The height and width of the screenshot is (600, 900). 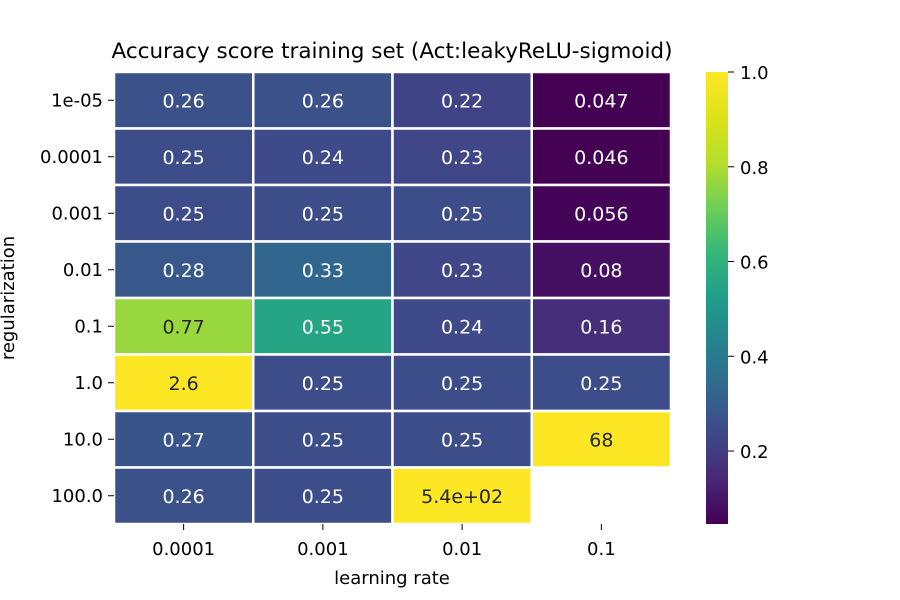 What do you see at coordinates (88, 326) in the screenshot?
I see `y-tick-label: 0.1` at bounding box center [88, 326].